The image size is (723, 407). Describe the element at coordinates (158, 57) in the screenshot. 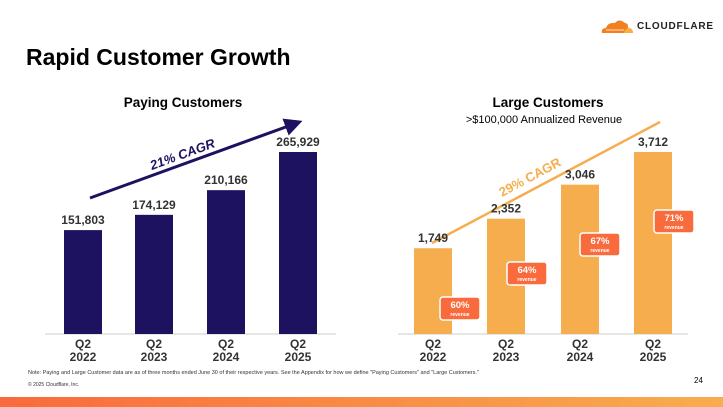

I see `slide-title: Rapid Customer Growth` at that location.